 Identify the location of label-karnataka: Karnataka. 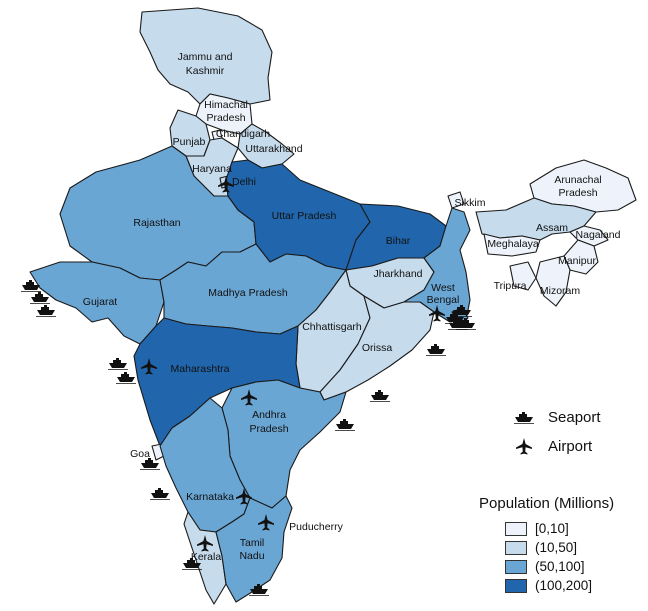
(210, 497).